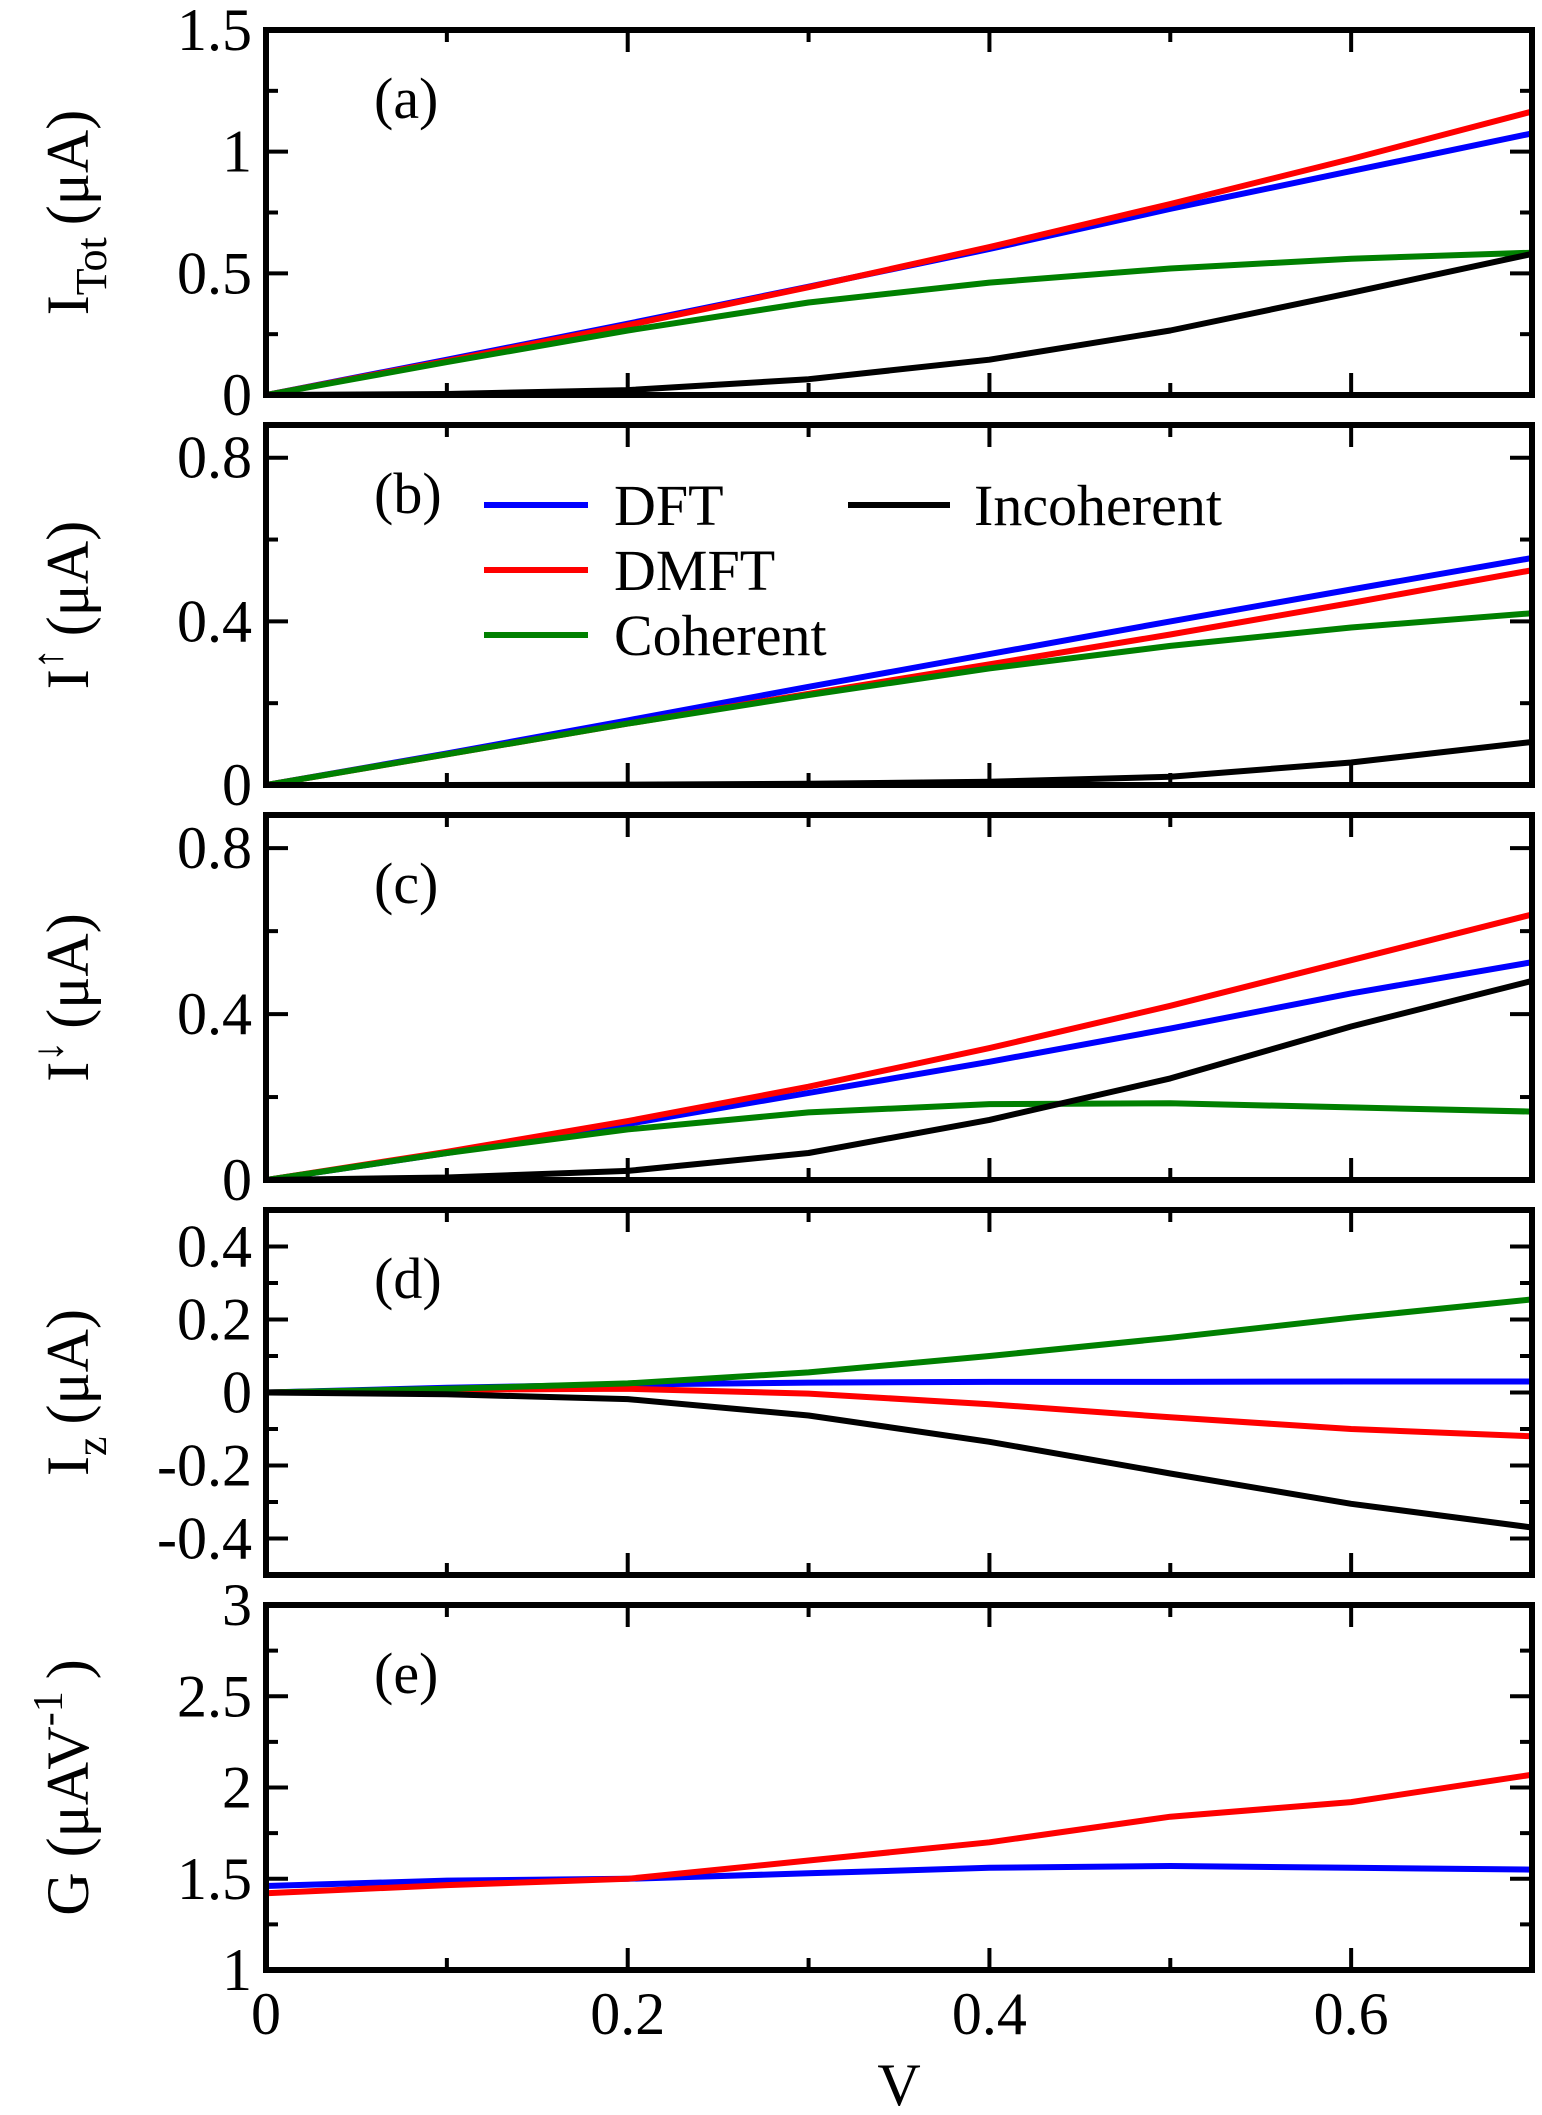 Image resolution: width=1542 pixels, height=2115 pixels. I want to click on y-tick-label: 3, so click(237, 1605).